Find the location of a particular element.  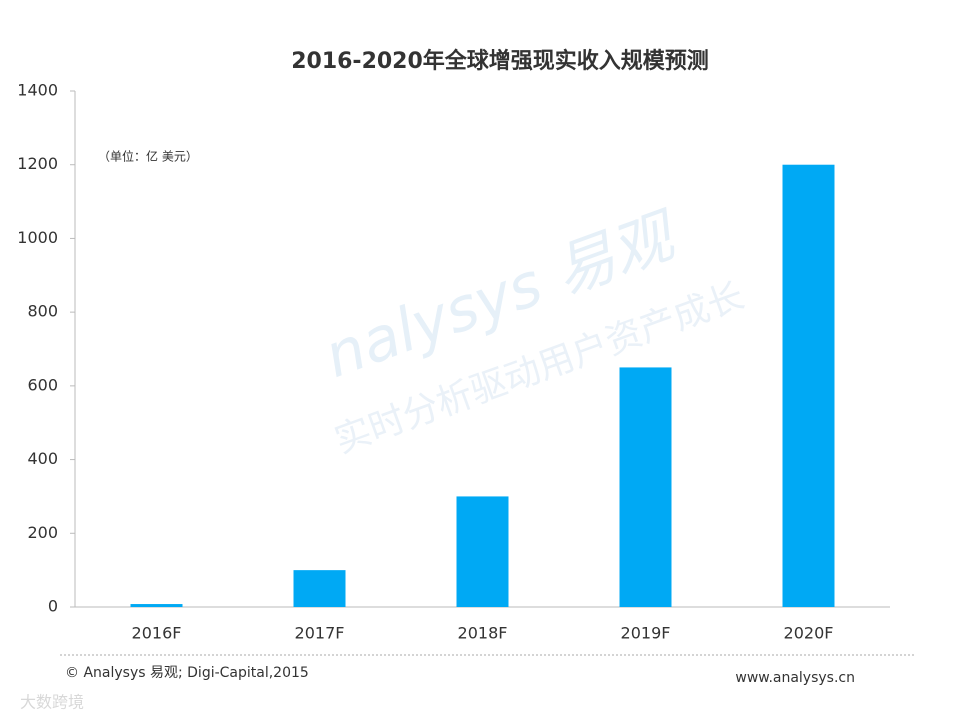

y-tick-label: 800 is located at coordinates (42, 311).